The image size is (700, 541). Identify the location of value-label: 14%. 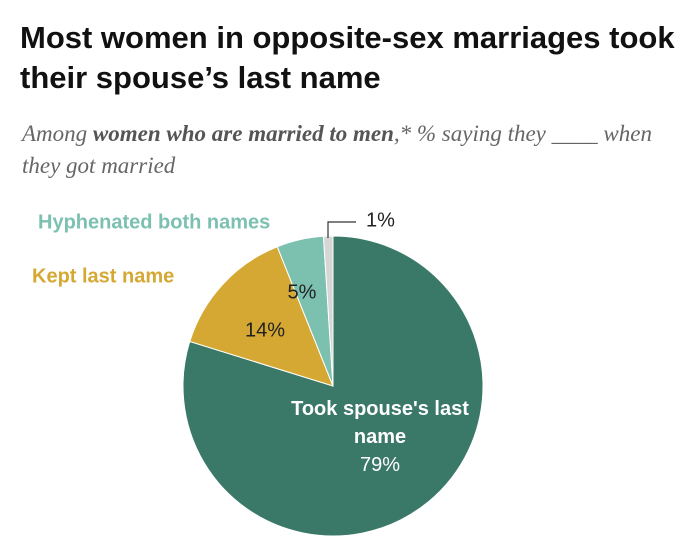
(265, 330).